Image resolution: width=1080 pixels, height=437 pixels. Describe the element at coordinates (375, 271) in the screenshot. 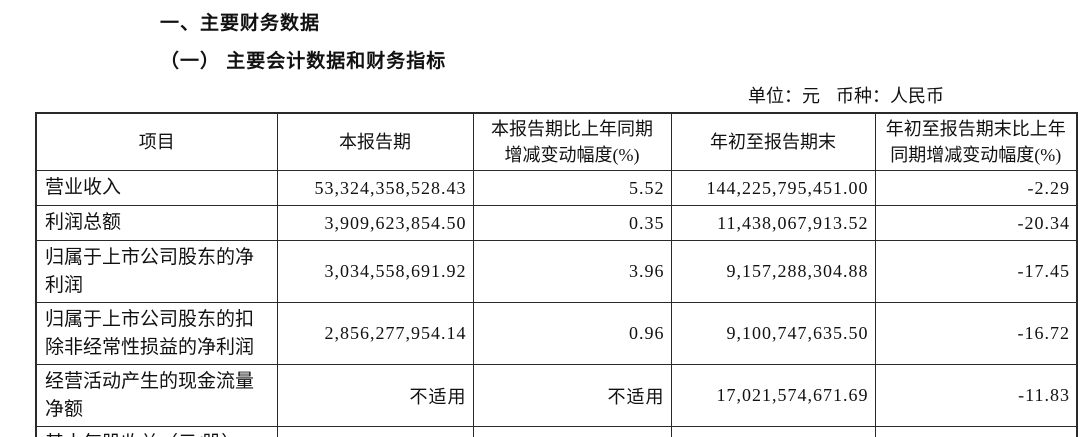

I see `cell-current-period: 3,034,558,691.92` at that location.